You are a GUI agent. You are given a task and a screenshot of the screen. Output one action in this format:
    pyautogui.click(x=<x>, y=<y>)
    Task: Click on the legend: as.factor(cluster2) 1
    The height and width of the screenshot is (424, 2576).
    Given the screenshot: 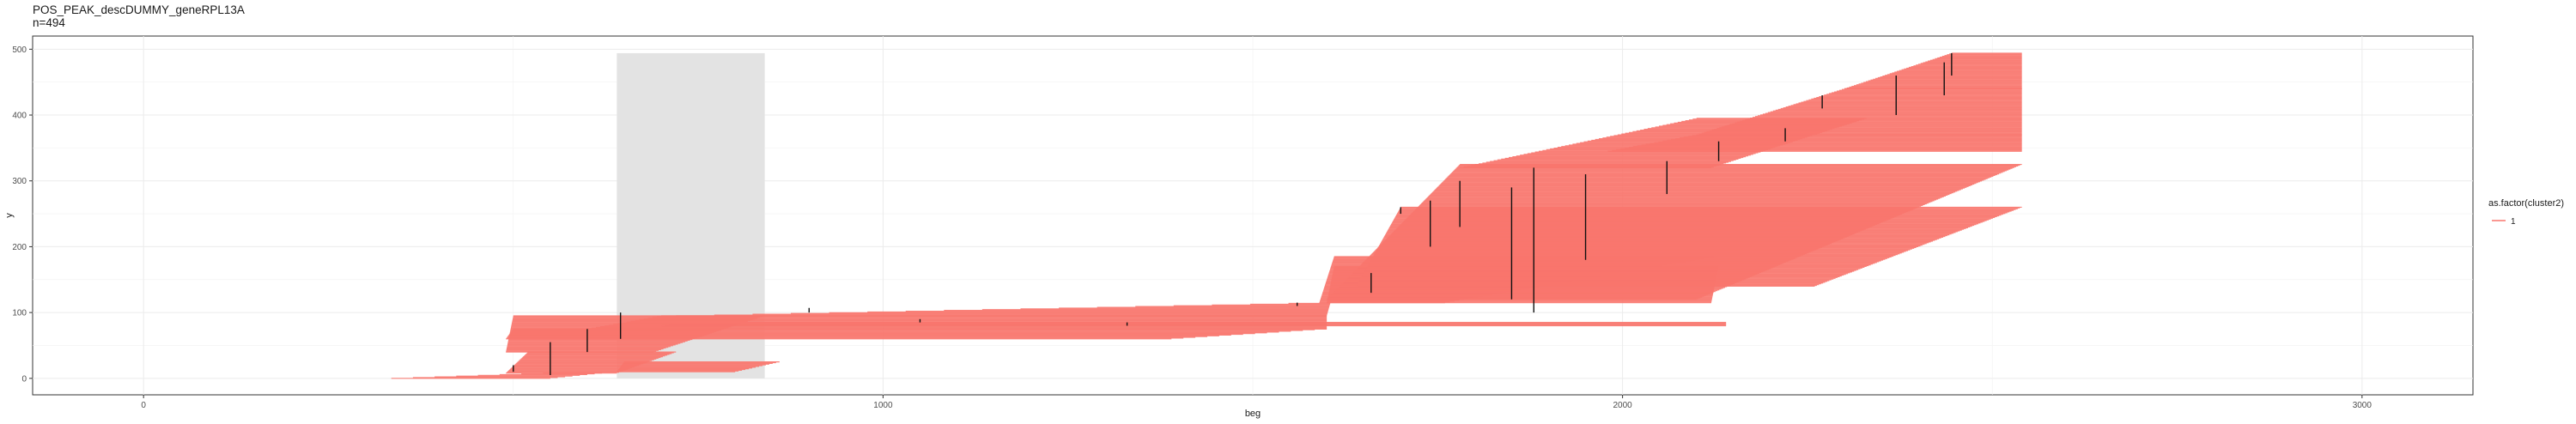 What is the action you would take?
    pyautogui.click(x=2526, y=212)
    